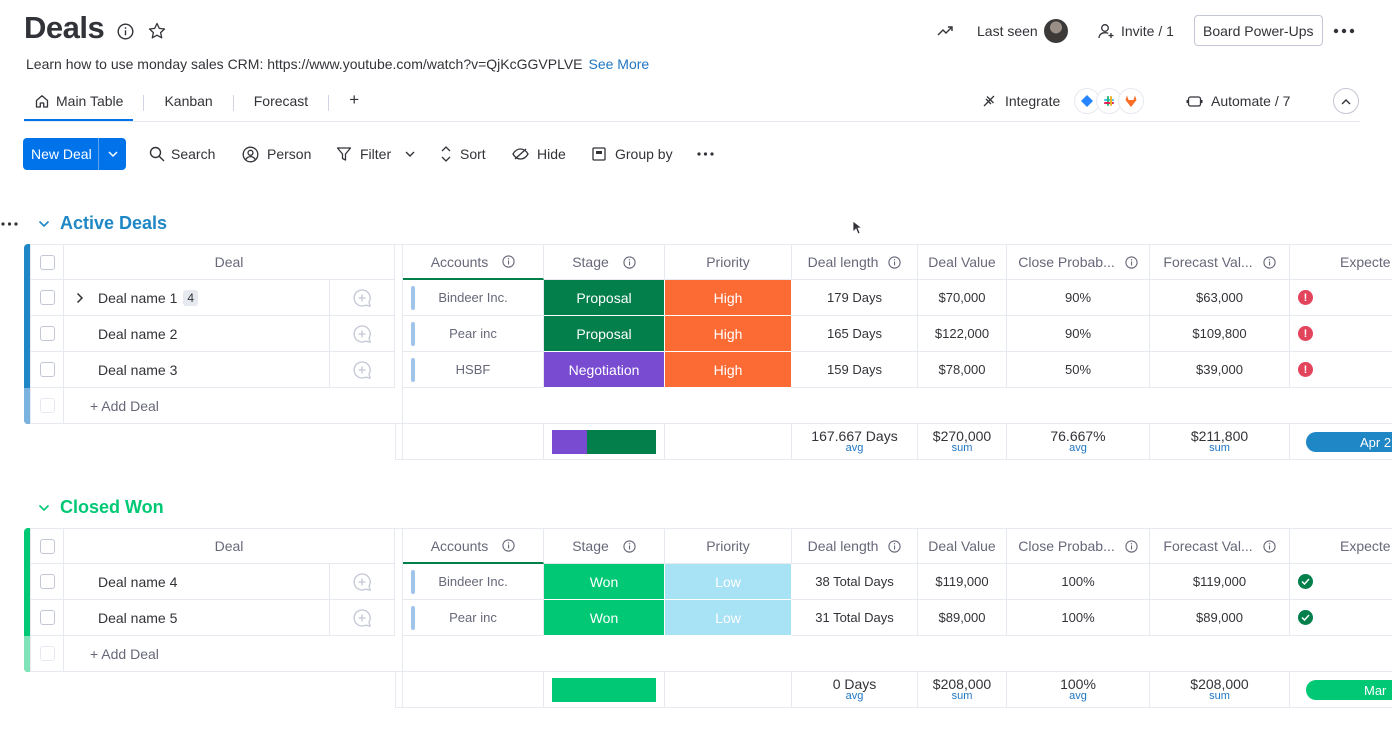  What do you see at coordinates (945, 31) in the screenshot?
I see `activity-button` at bounding box center [945, 31].